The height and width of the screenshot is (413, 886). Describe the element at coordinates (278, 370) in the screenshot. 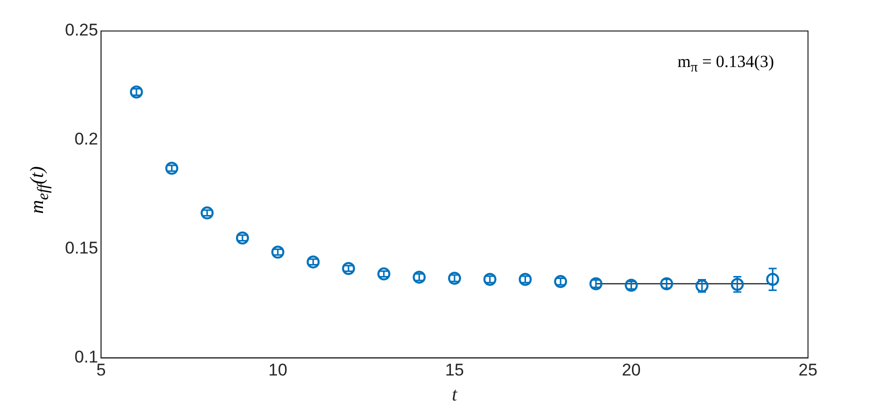

I see `x-tick-label: 10` at that location.